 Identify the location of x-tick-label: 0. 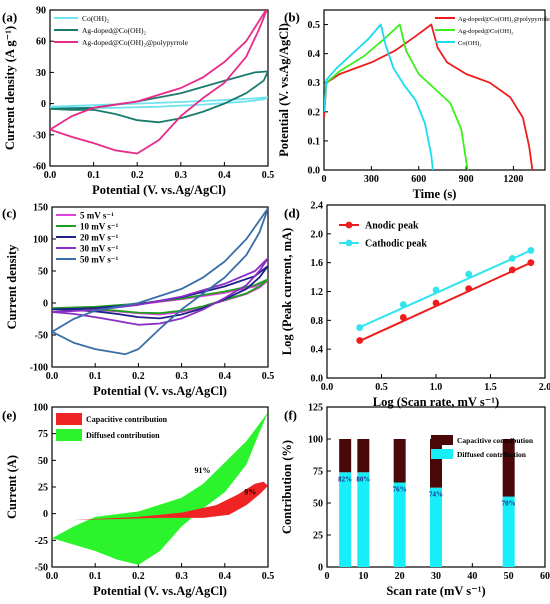
(324, 179).